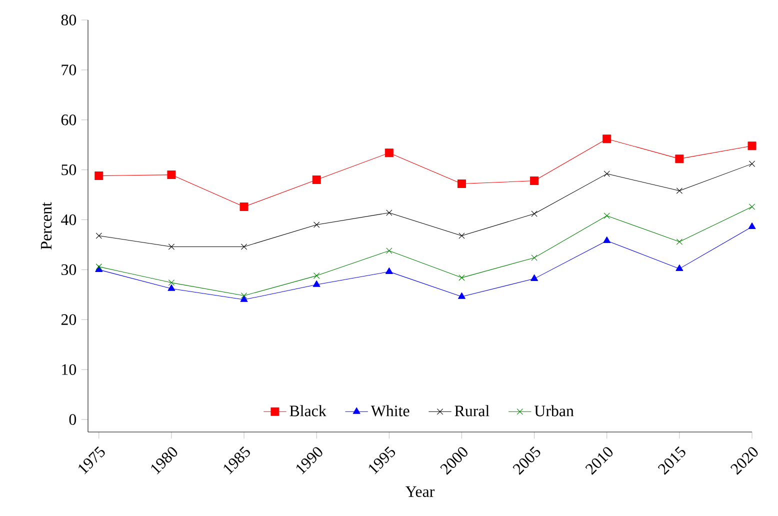 This screenshot has height=516, width=778. What do you see at coordinates (68, 319) in the screenshot?
I see `y-tick-label: 20` at bounding box center [68, 319].